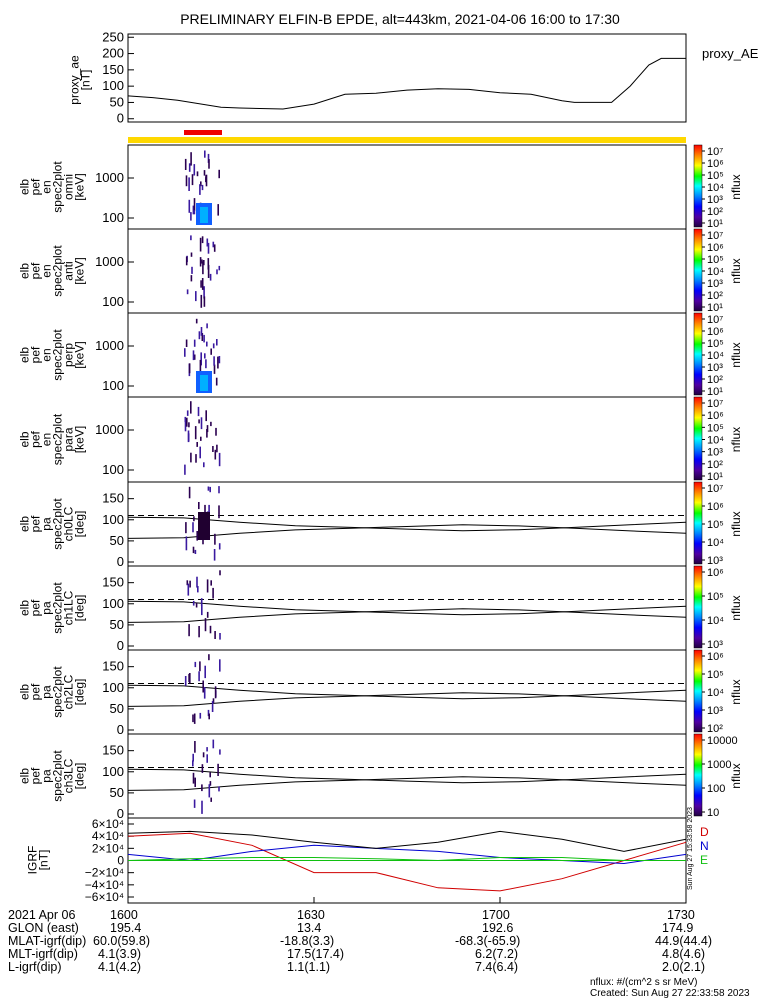  I want to click on proxy-ae-ylabel-1: [nT], so click(86, 80).